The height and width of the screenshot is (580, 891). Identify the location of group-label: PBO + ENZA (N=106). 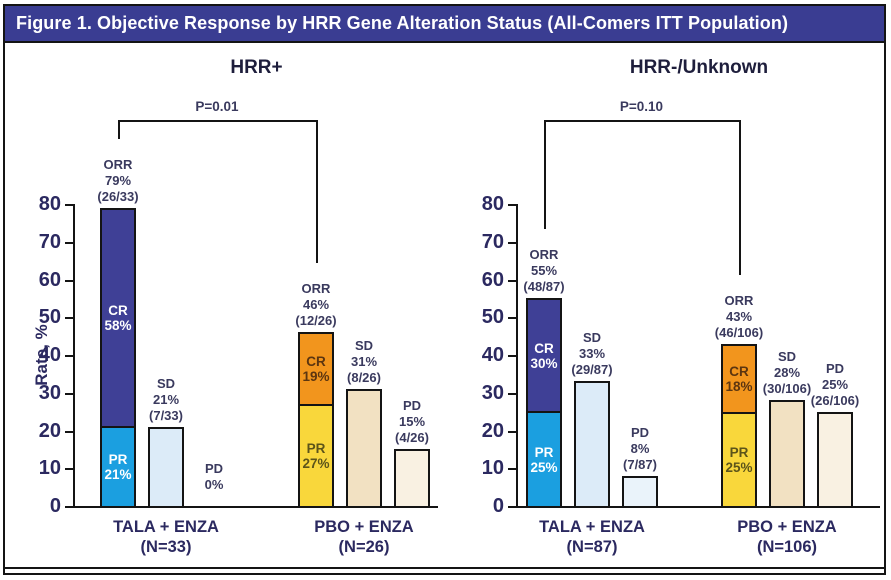
(787, 537).